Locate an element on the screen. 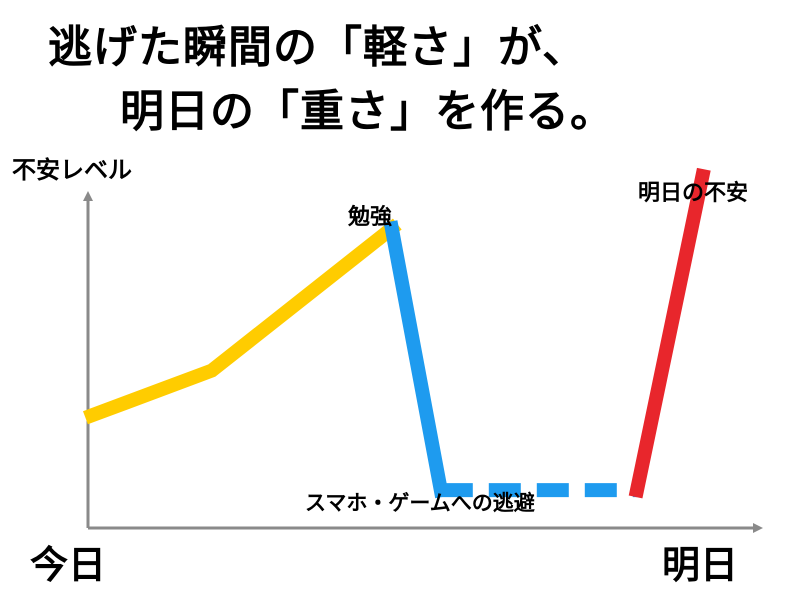 This screenshot has width=800, height=600. y-axis-label: 不安レベル is located at coordinates (72, 170).